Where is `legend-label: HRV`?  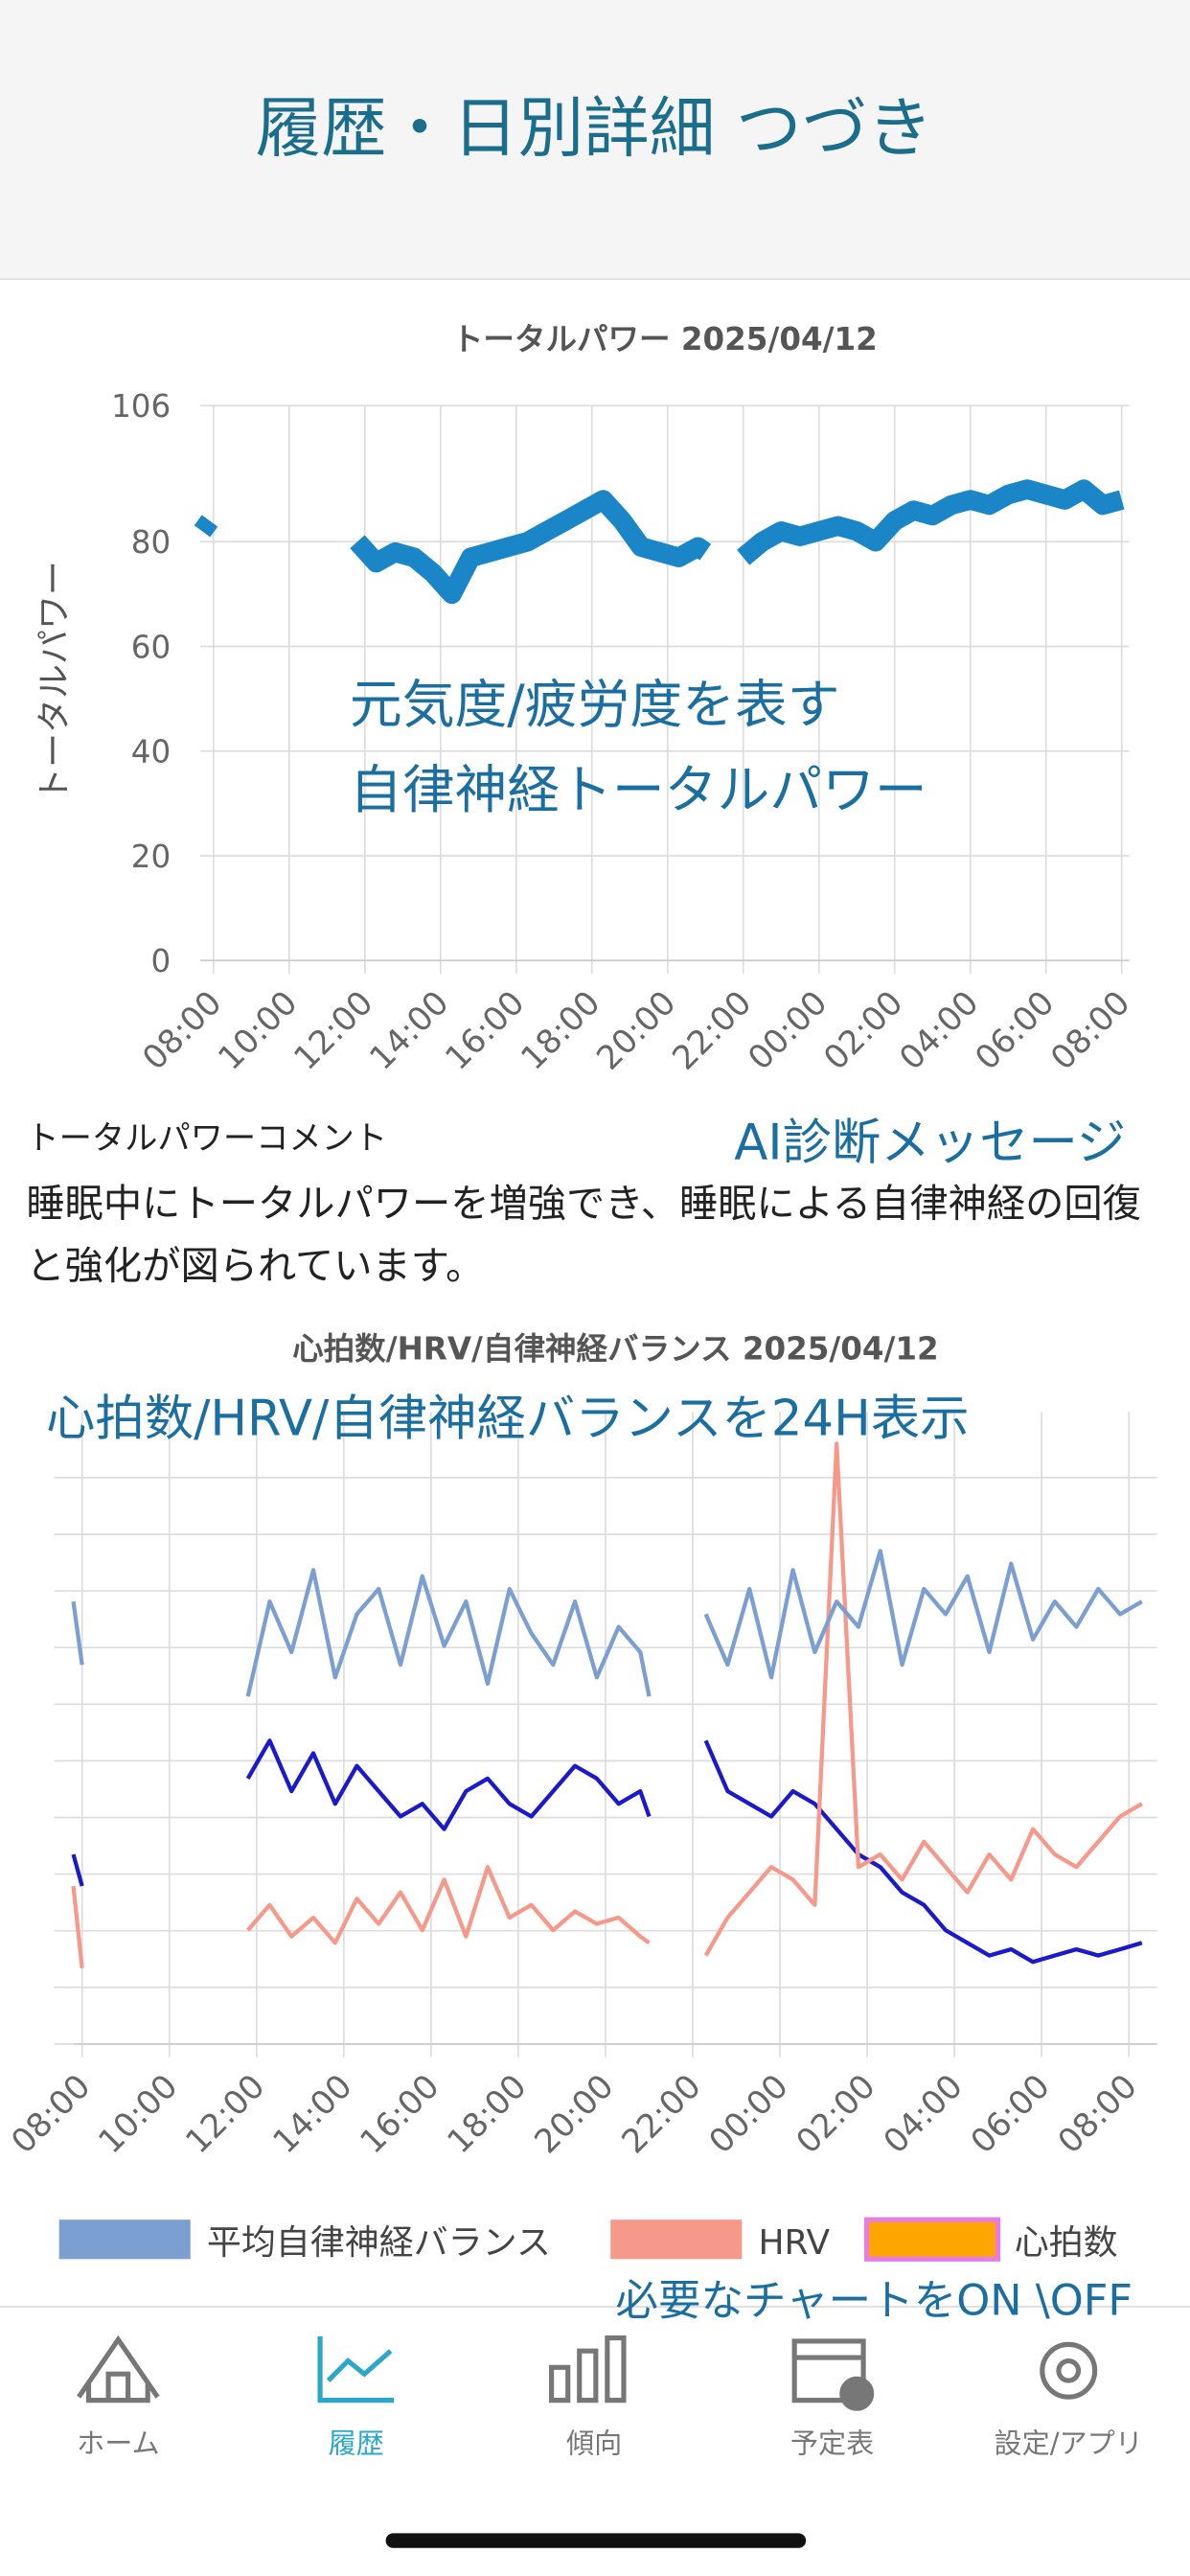 legend-label: HRV is located at coordinates (794, 2243).